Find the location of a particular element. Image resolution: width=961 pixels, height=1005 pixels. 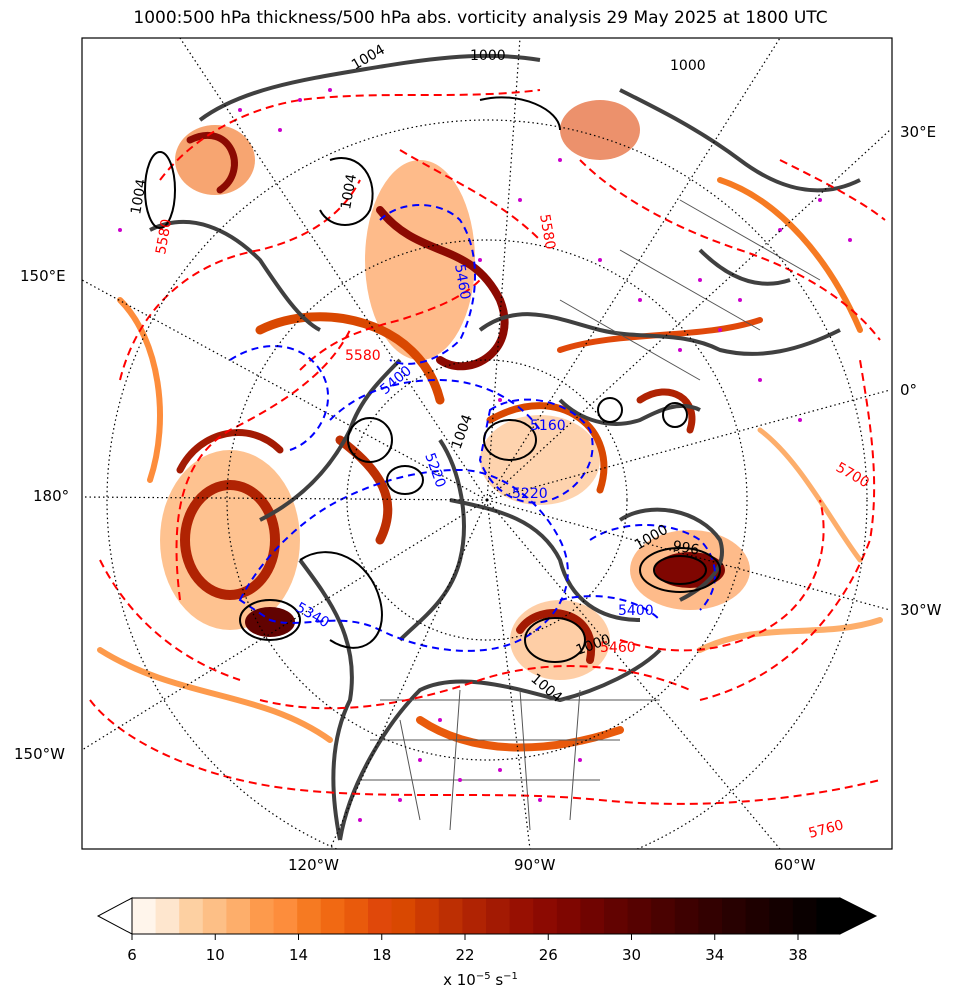

colorbar-tick-label: 10 is located at coordinates (215, 955).